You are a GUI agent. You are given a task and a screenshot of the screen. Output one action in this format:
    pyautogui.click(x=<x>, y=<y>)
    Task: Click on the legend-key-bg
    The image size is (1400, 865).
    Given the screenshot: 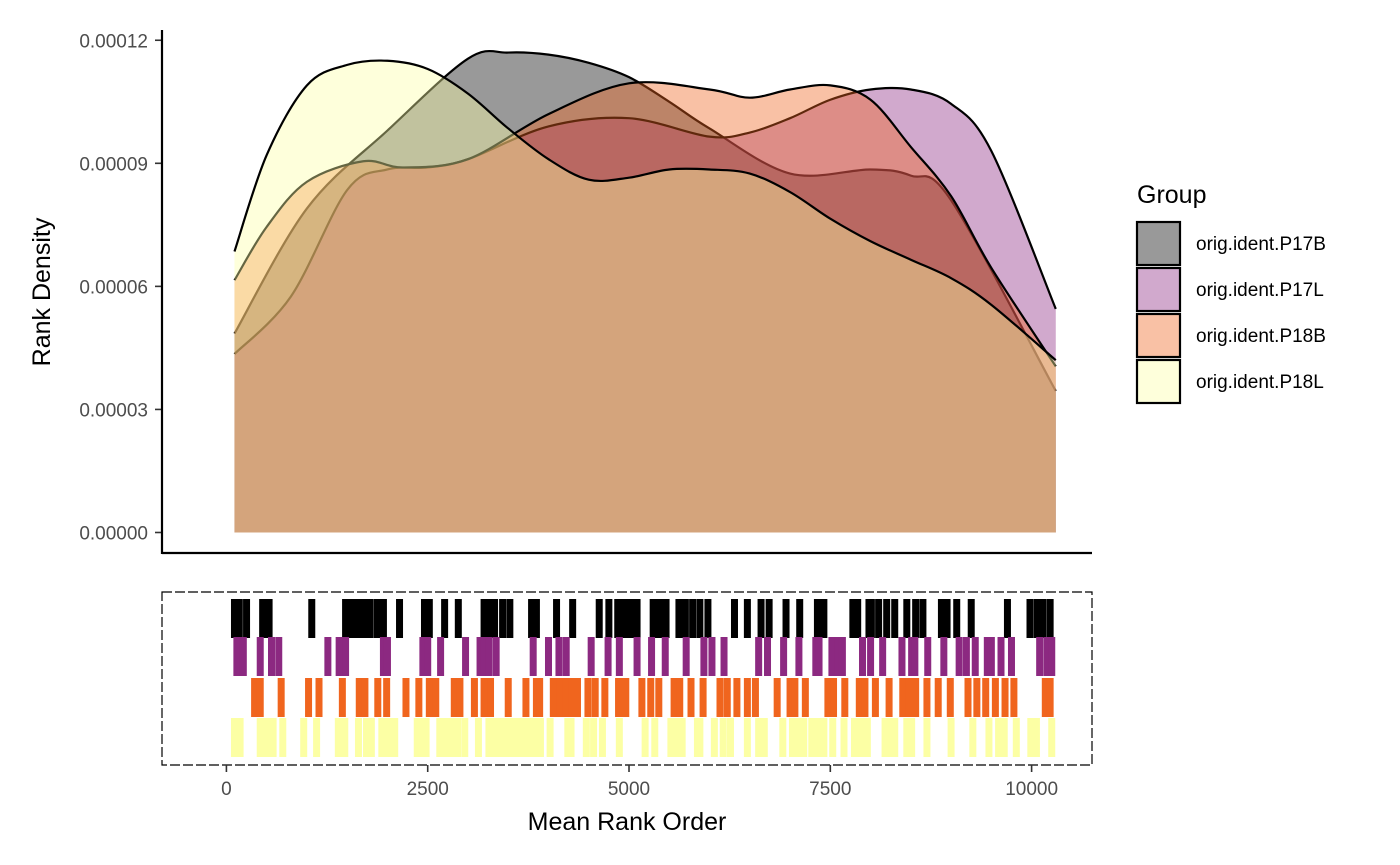 What is the action you would take?
    pyautogui.click(x=1158, y=381)
    